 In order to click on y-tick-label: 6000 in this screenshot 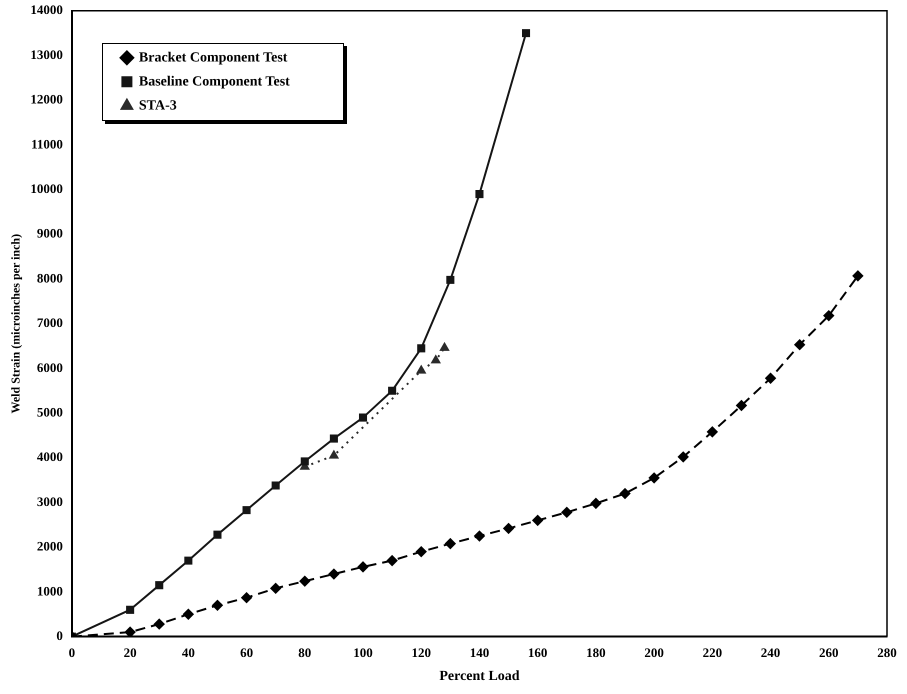, I will do `click(49, 367)`.